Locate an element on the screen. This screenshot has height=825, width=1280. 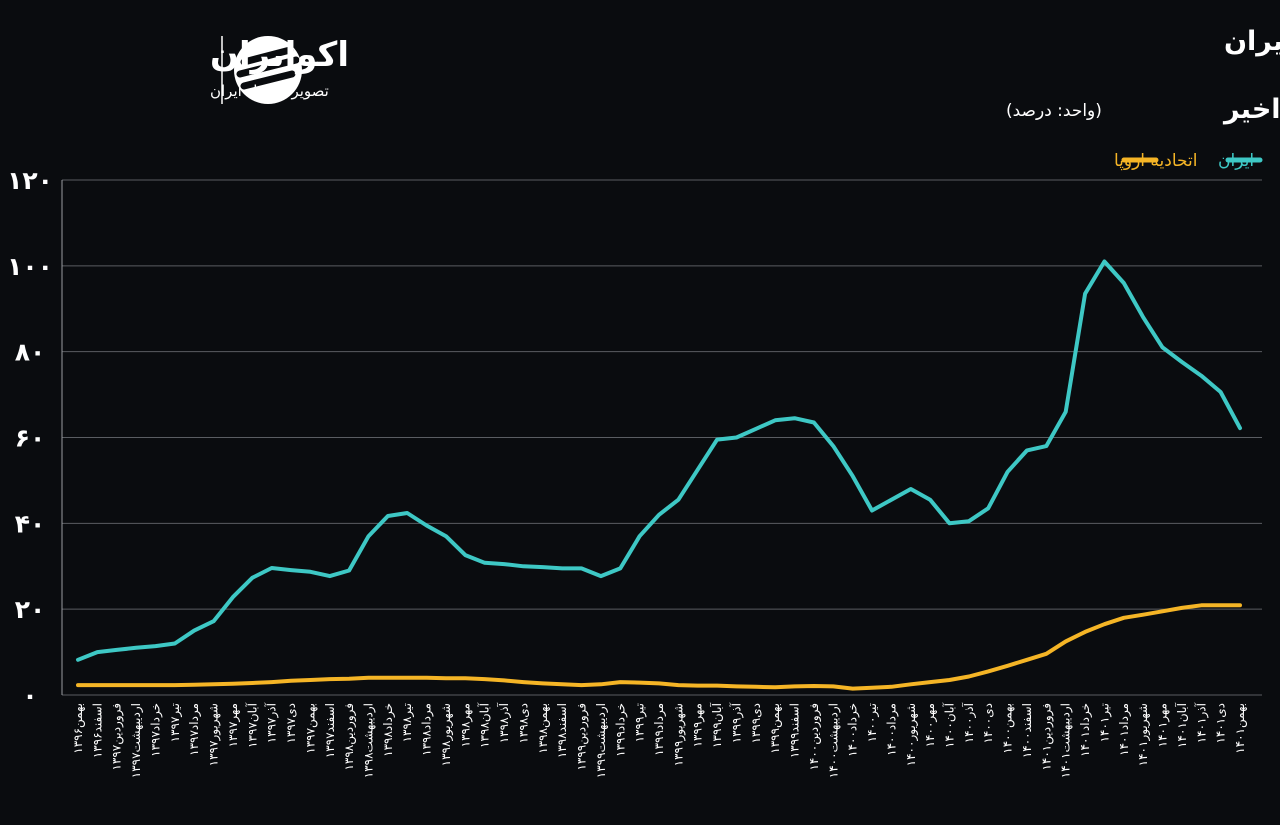
y-tick-label: ۸۰ is located at coordinates (30, 352).